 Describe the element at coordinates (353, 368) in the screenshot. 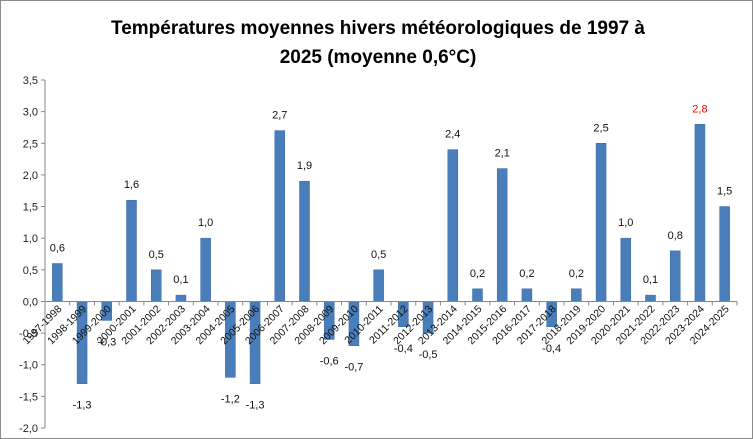

I see `data-label: -0,7` at that location.